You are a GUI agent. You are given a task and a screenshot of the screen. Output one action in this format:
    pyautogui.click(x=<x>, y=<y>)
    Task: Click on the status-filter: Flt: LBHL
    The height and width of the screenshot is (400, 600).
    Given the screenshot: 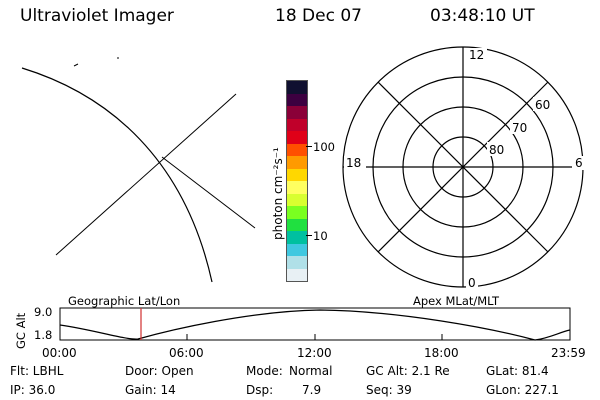 What is the action you would take?
    pyautogui.click(x=37, y=371)
    